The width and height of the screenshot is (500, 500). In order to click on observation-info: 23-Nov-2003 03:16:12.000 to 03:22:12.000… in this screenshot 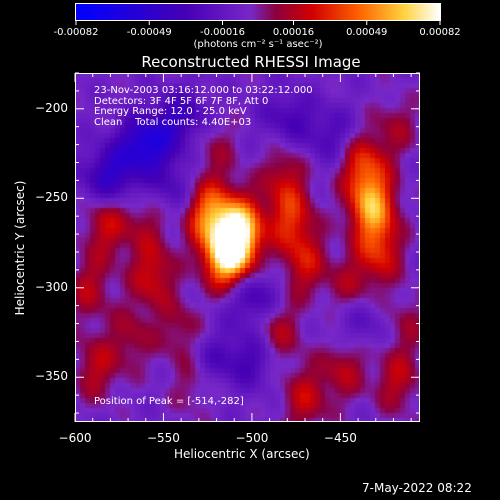, I will do `click(203, 106)`.